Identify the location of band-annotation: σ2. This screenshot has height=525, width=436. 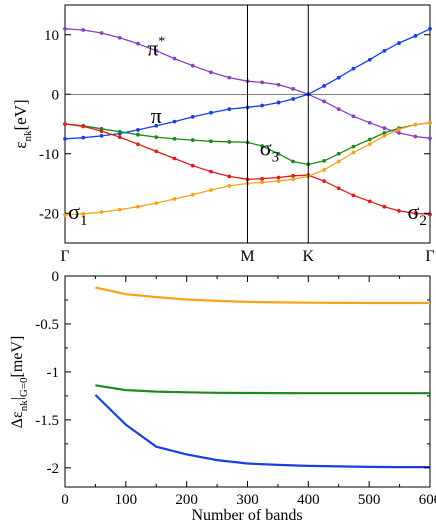
(417, 214).